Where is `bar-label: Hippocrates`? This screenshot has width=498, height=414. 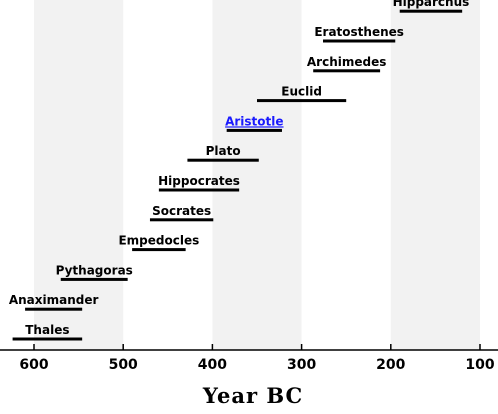
bar-label: Hippocrates is located at coordinates (199, 181).